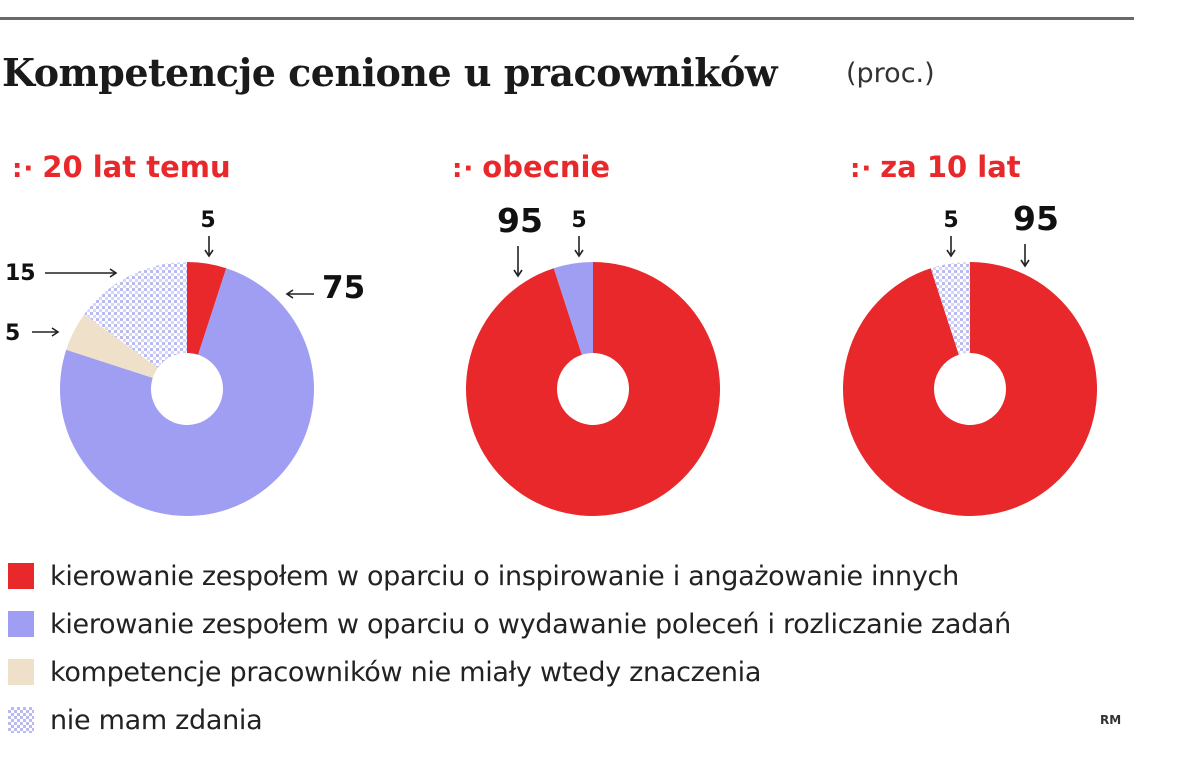  What do you see at coordinates (890, 73) in the screenshot?
I see `chart-unit: (proc.)` at bounding box center [890, 73].